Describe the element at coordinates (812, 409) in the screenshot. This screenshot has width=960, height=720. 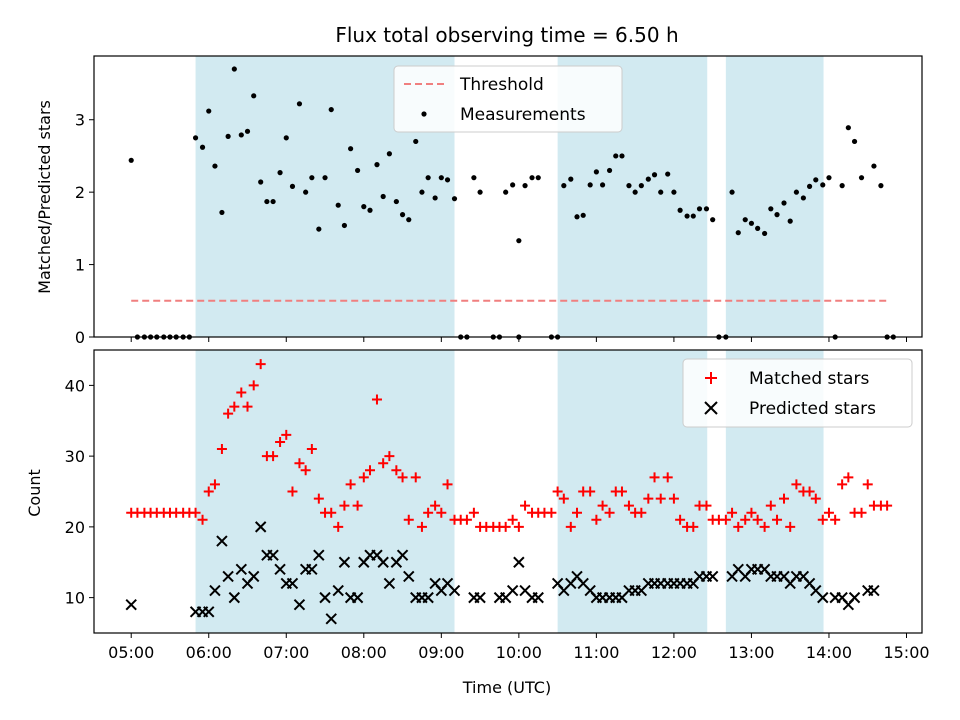
I see `legend-predicted-label: Predicted stars` at that location.